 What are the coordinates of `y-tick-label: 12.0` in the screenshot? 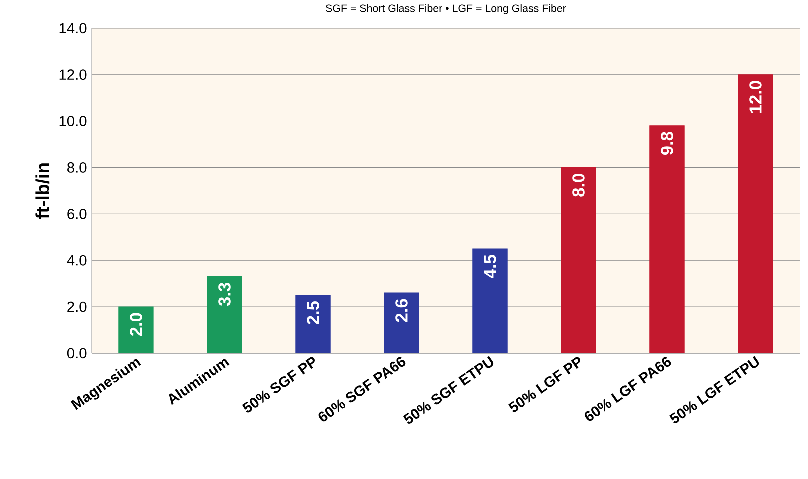 It's located at (73, 74).